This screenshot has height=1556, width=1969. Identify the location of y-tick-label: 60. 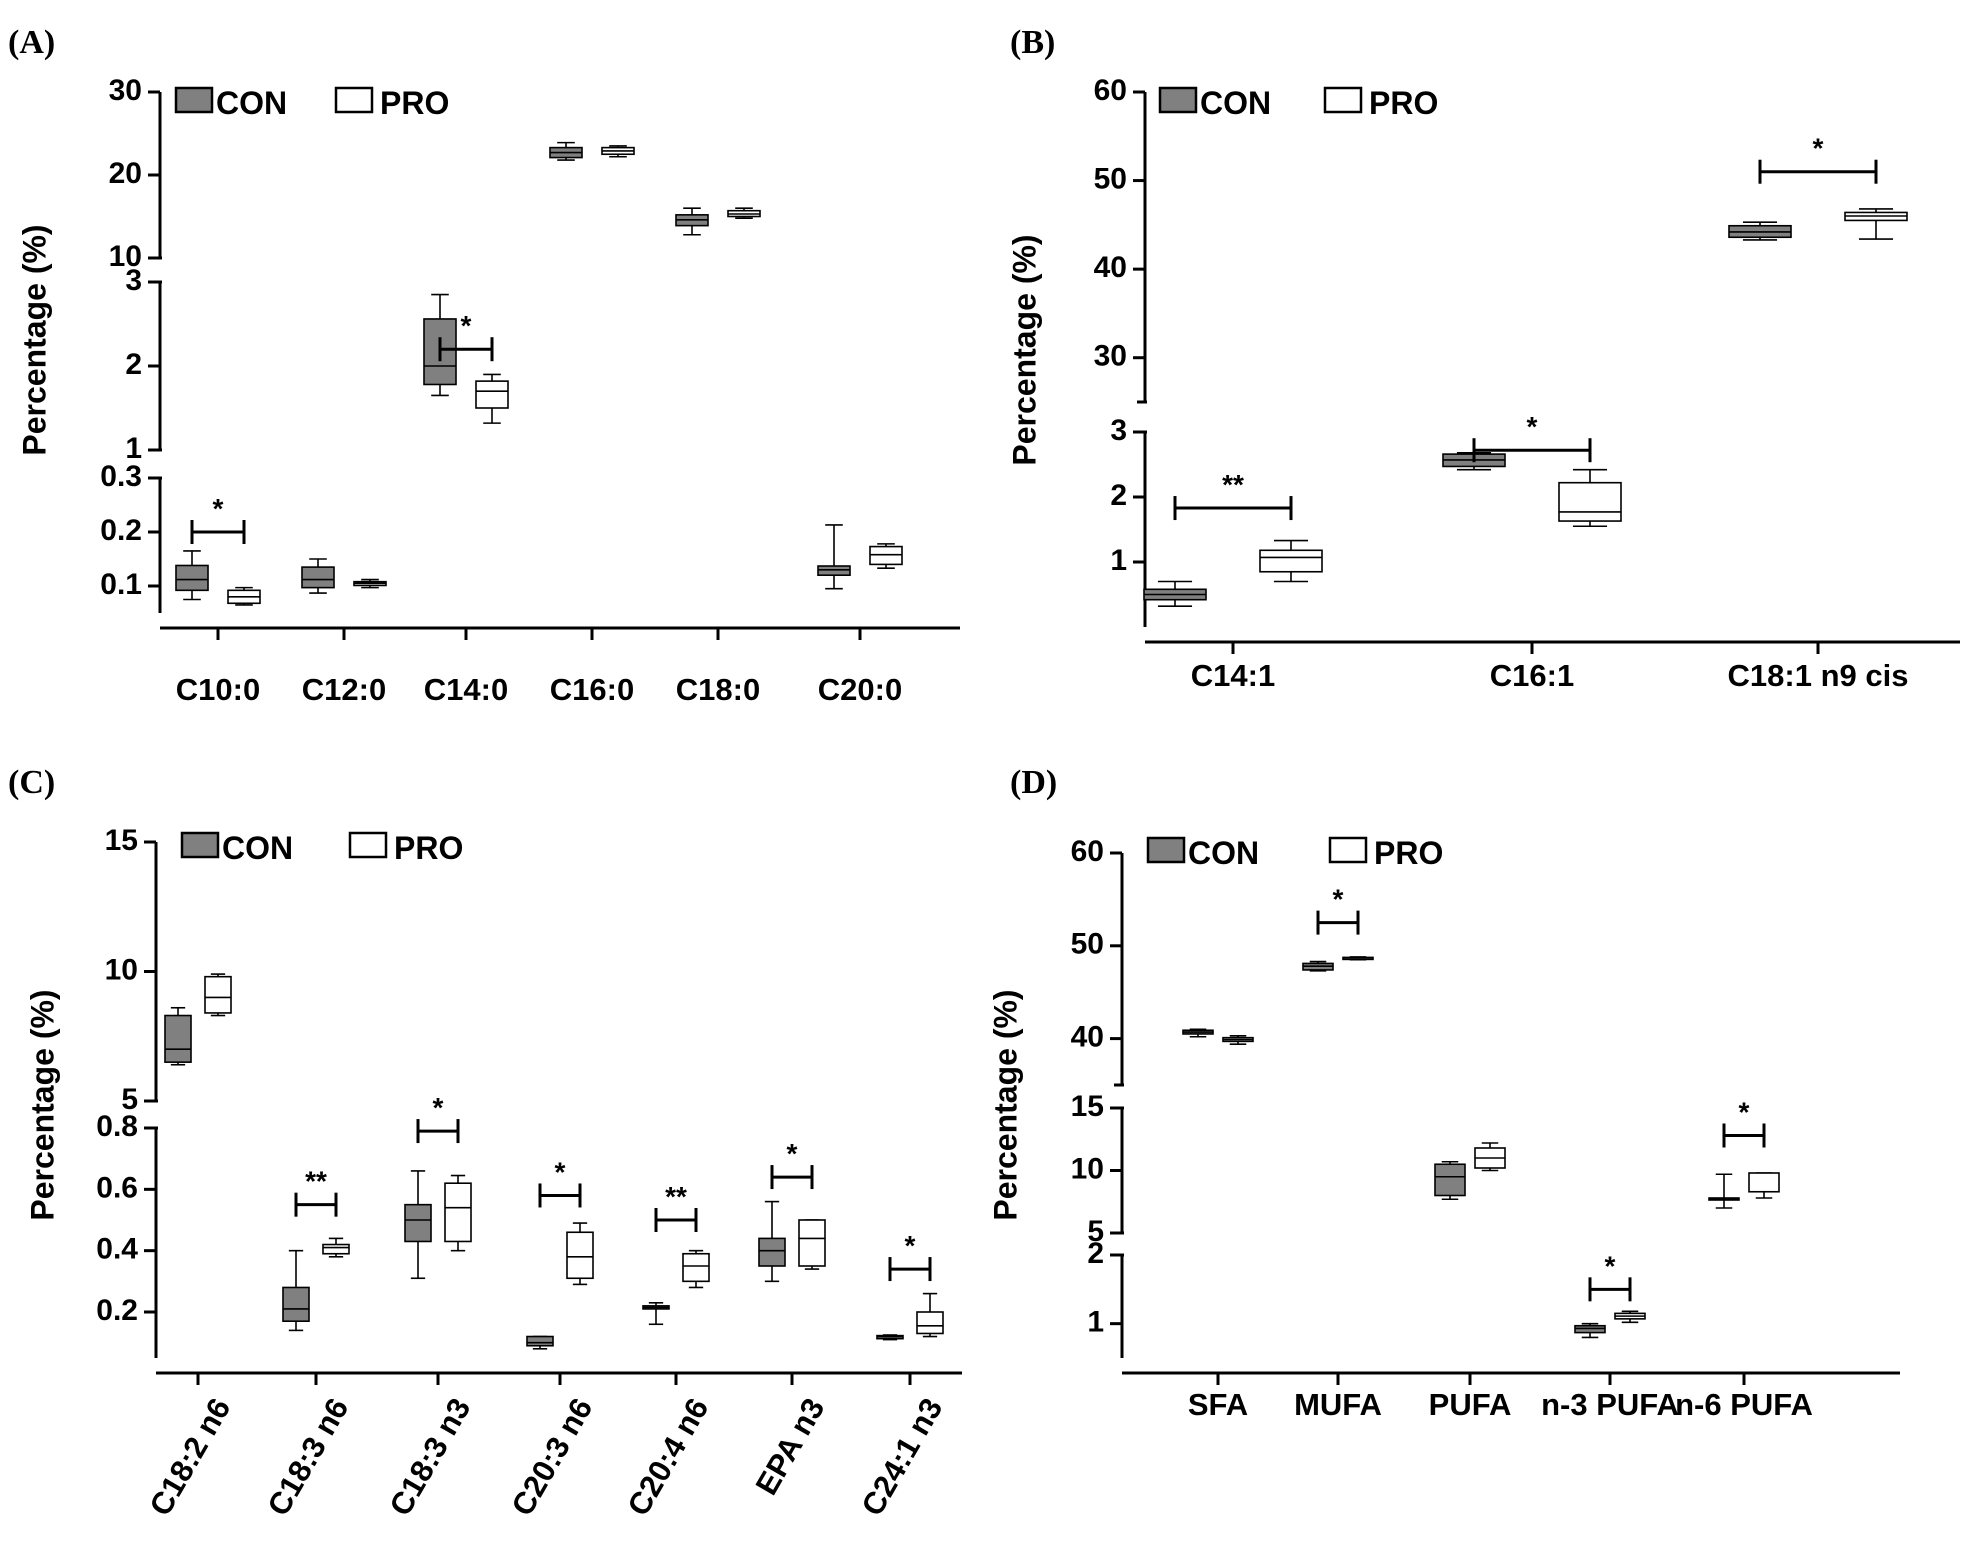
(1110, 90).